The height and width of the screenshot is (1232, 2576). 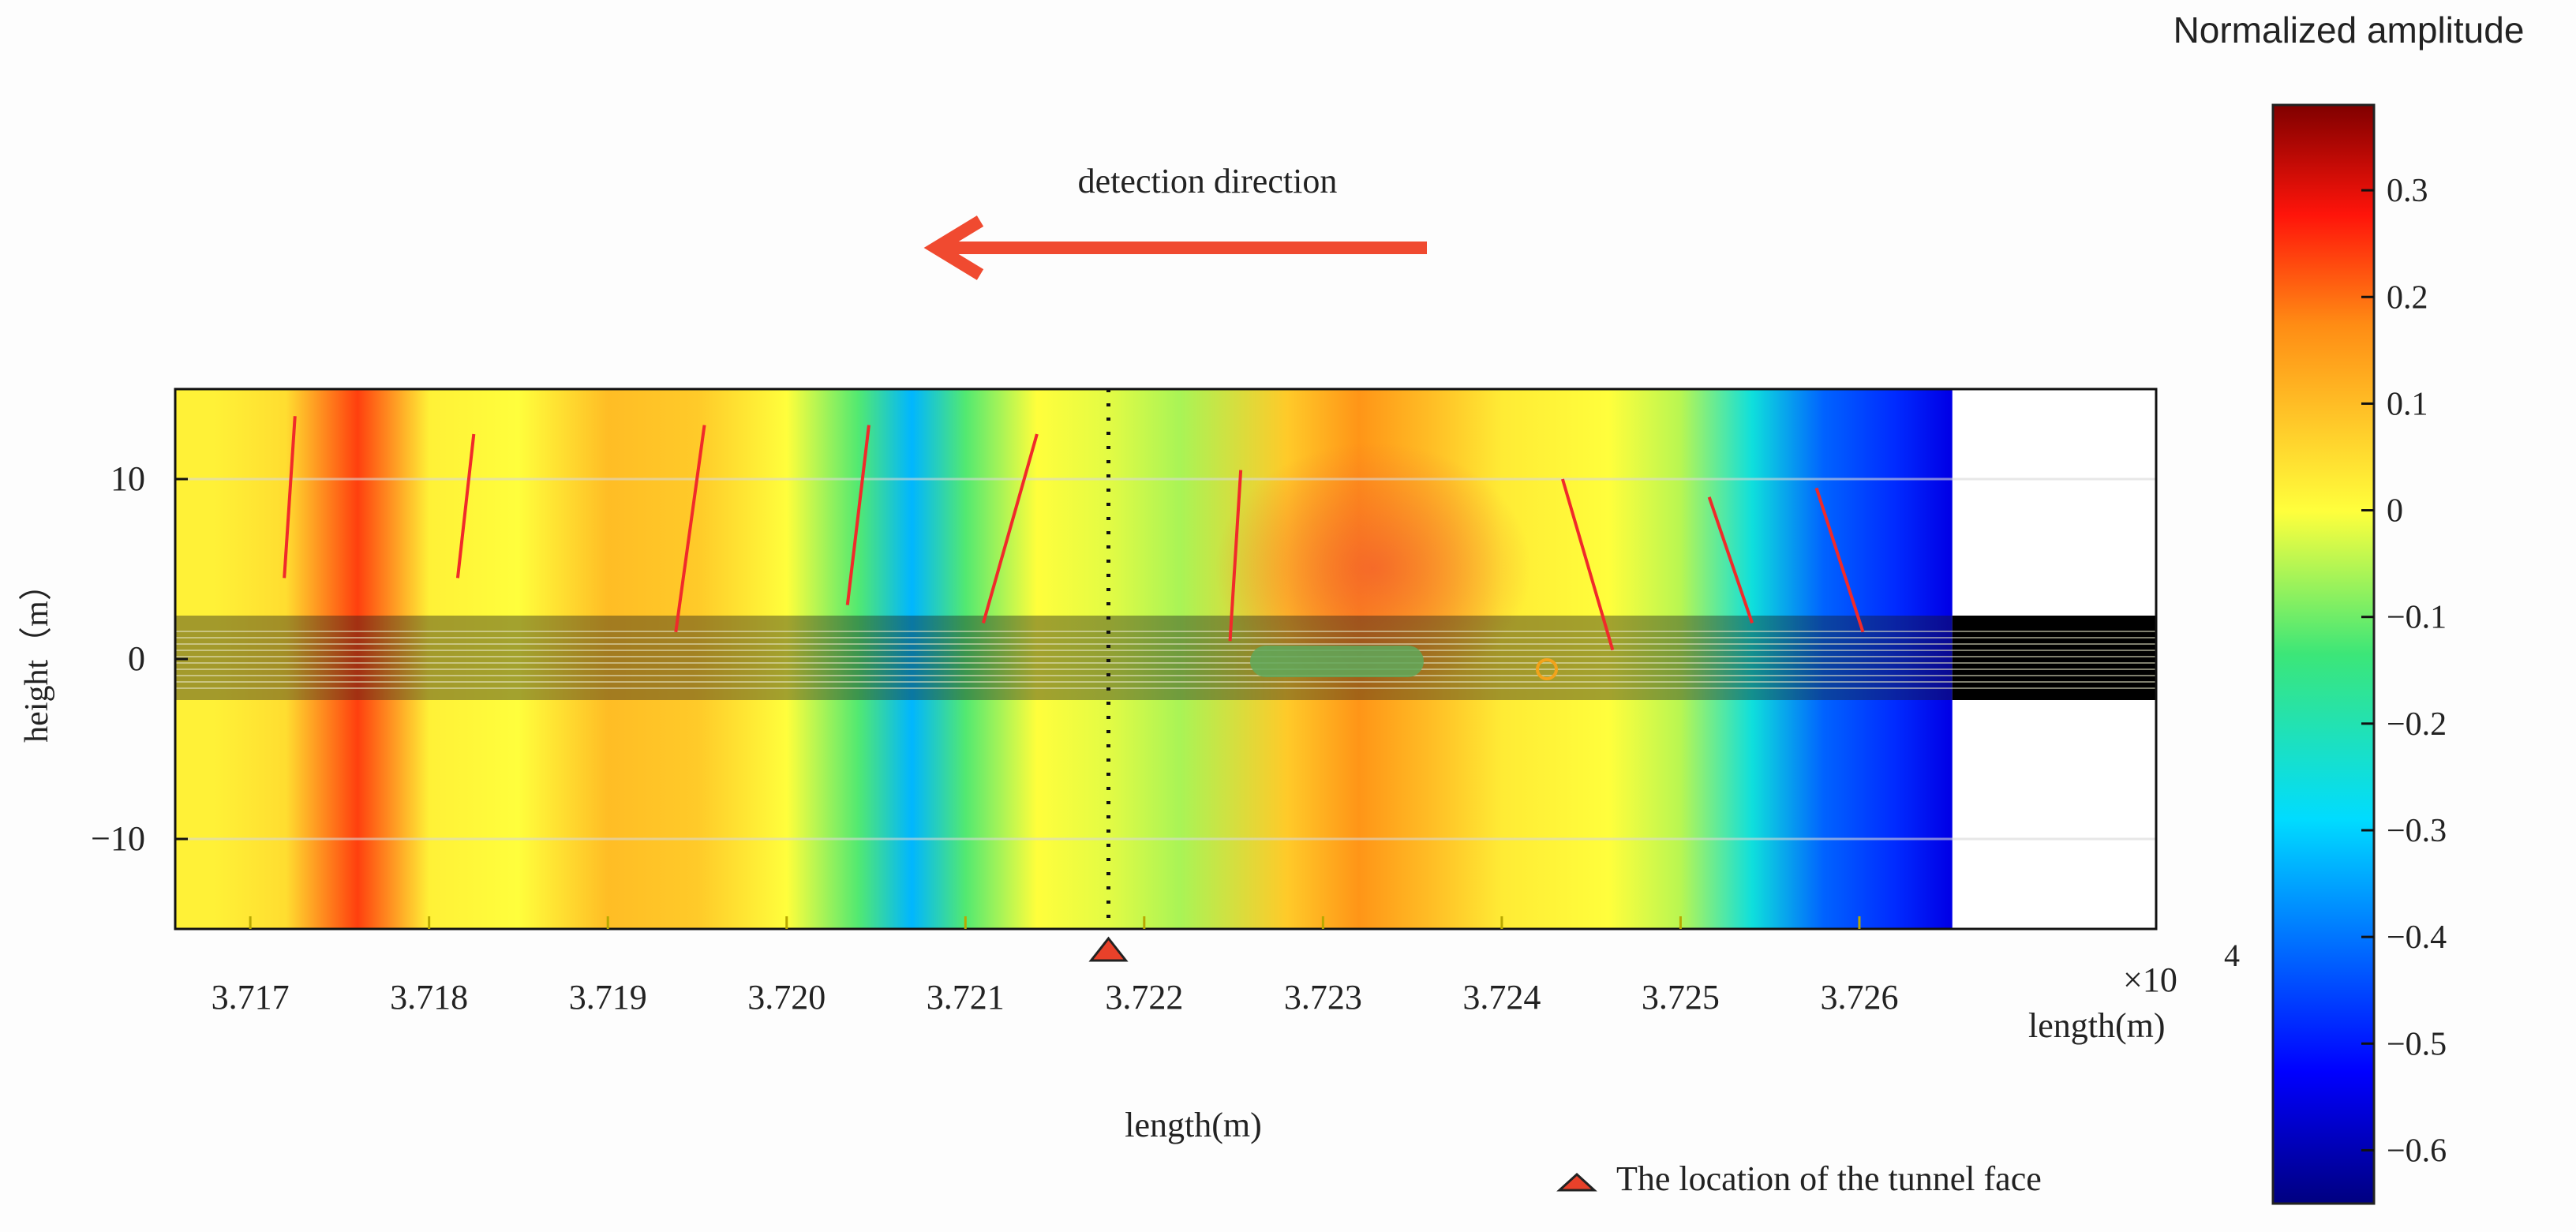 I want to click on colorbar-tick-label: −0.2, so click(x=2417, y=724).